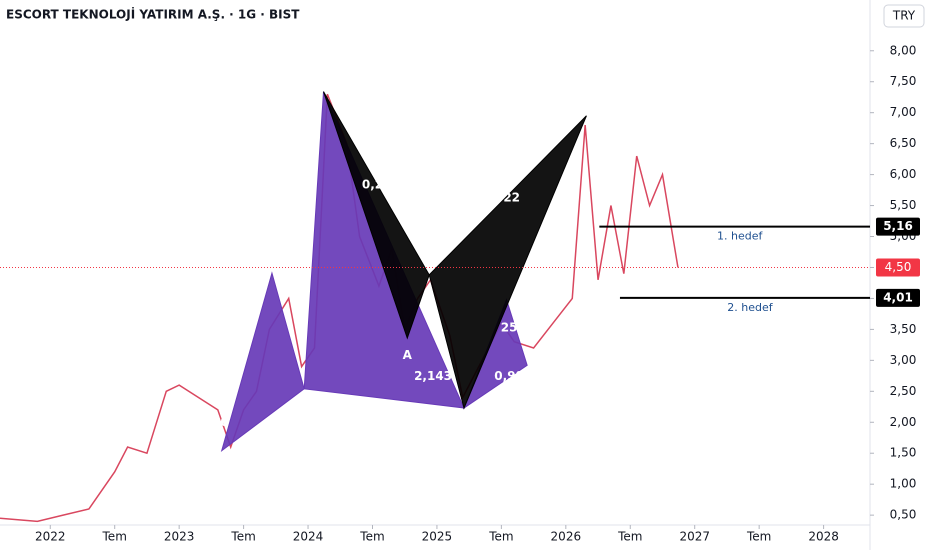 Image resolution: width=932 pixels, height=550 pixels. What do you see at coordinates (179, 537) in the screenshot?
I see `x-tick-label: 2023` at bounding box center [179, 537].